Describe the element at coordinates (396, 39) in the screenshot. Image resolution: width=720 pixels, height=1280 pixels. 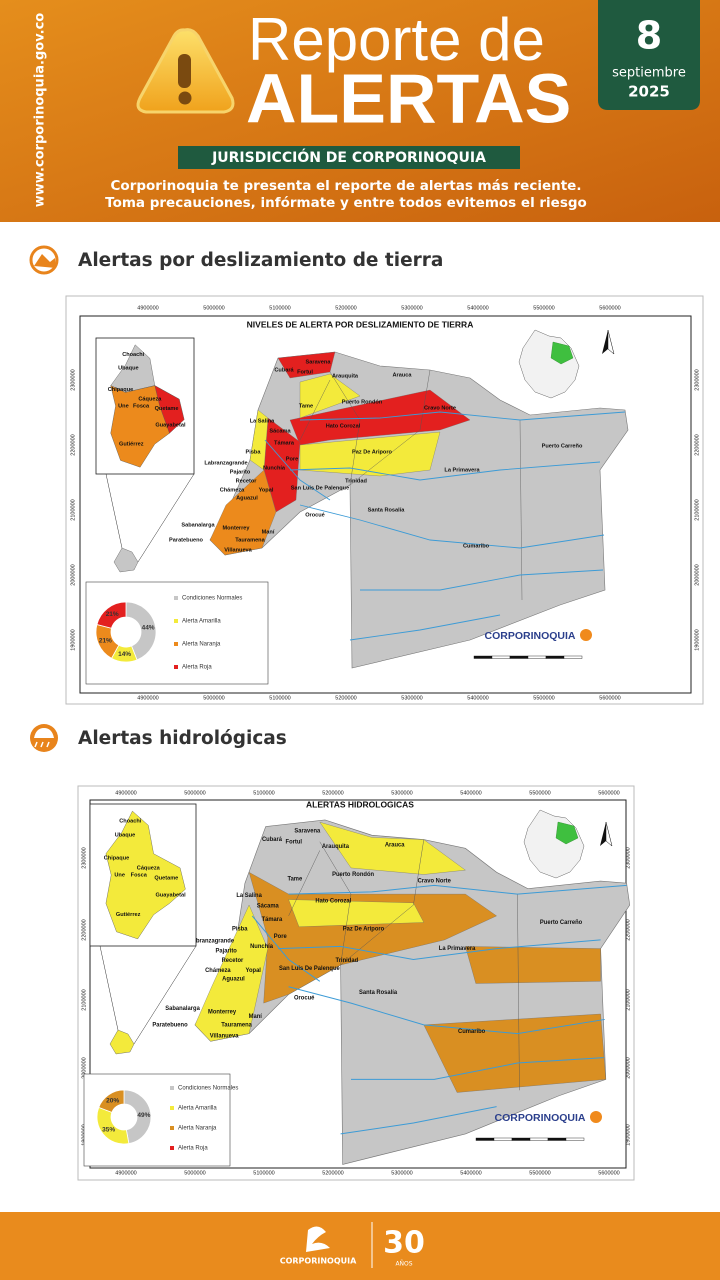
I see `title-line1: Reporte de` at that location.